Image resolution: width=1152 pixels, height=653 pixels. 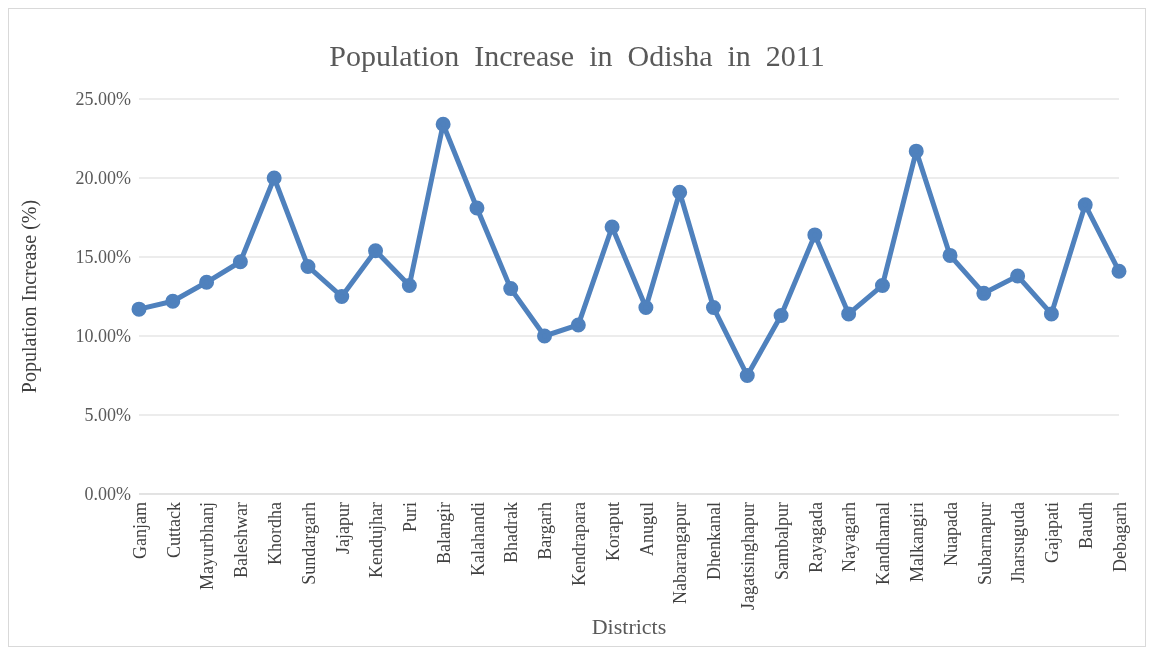 I want to click on x-tick-label: Nuapada, so click(x=950, y=533).